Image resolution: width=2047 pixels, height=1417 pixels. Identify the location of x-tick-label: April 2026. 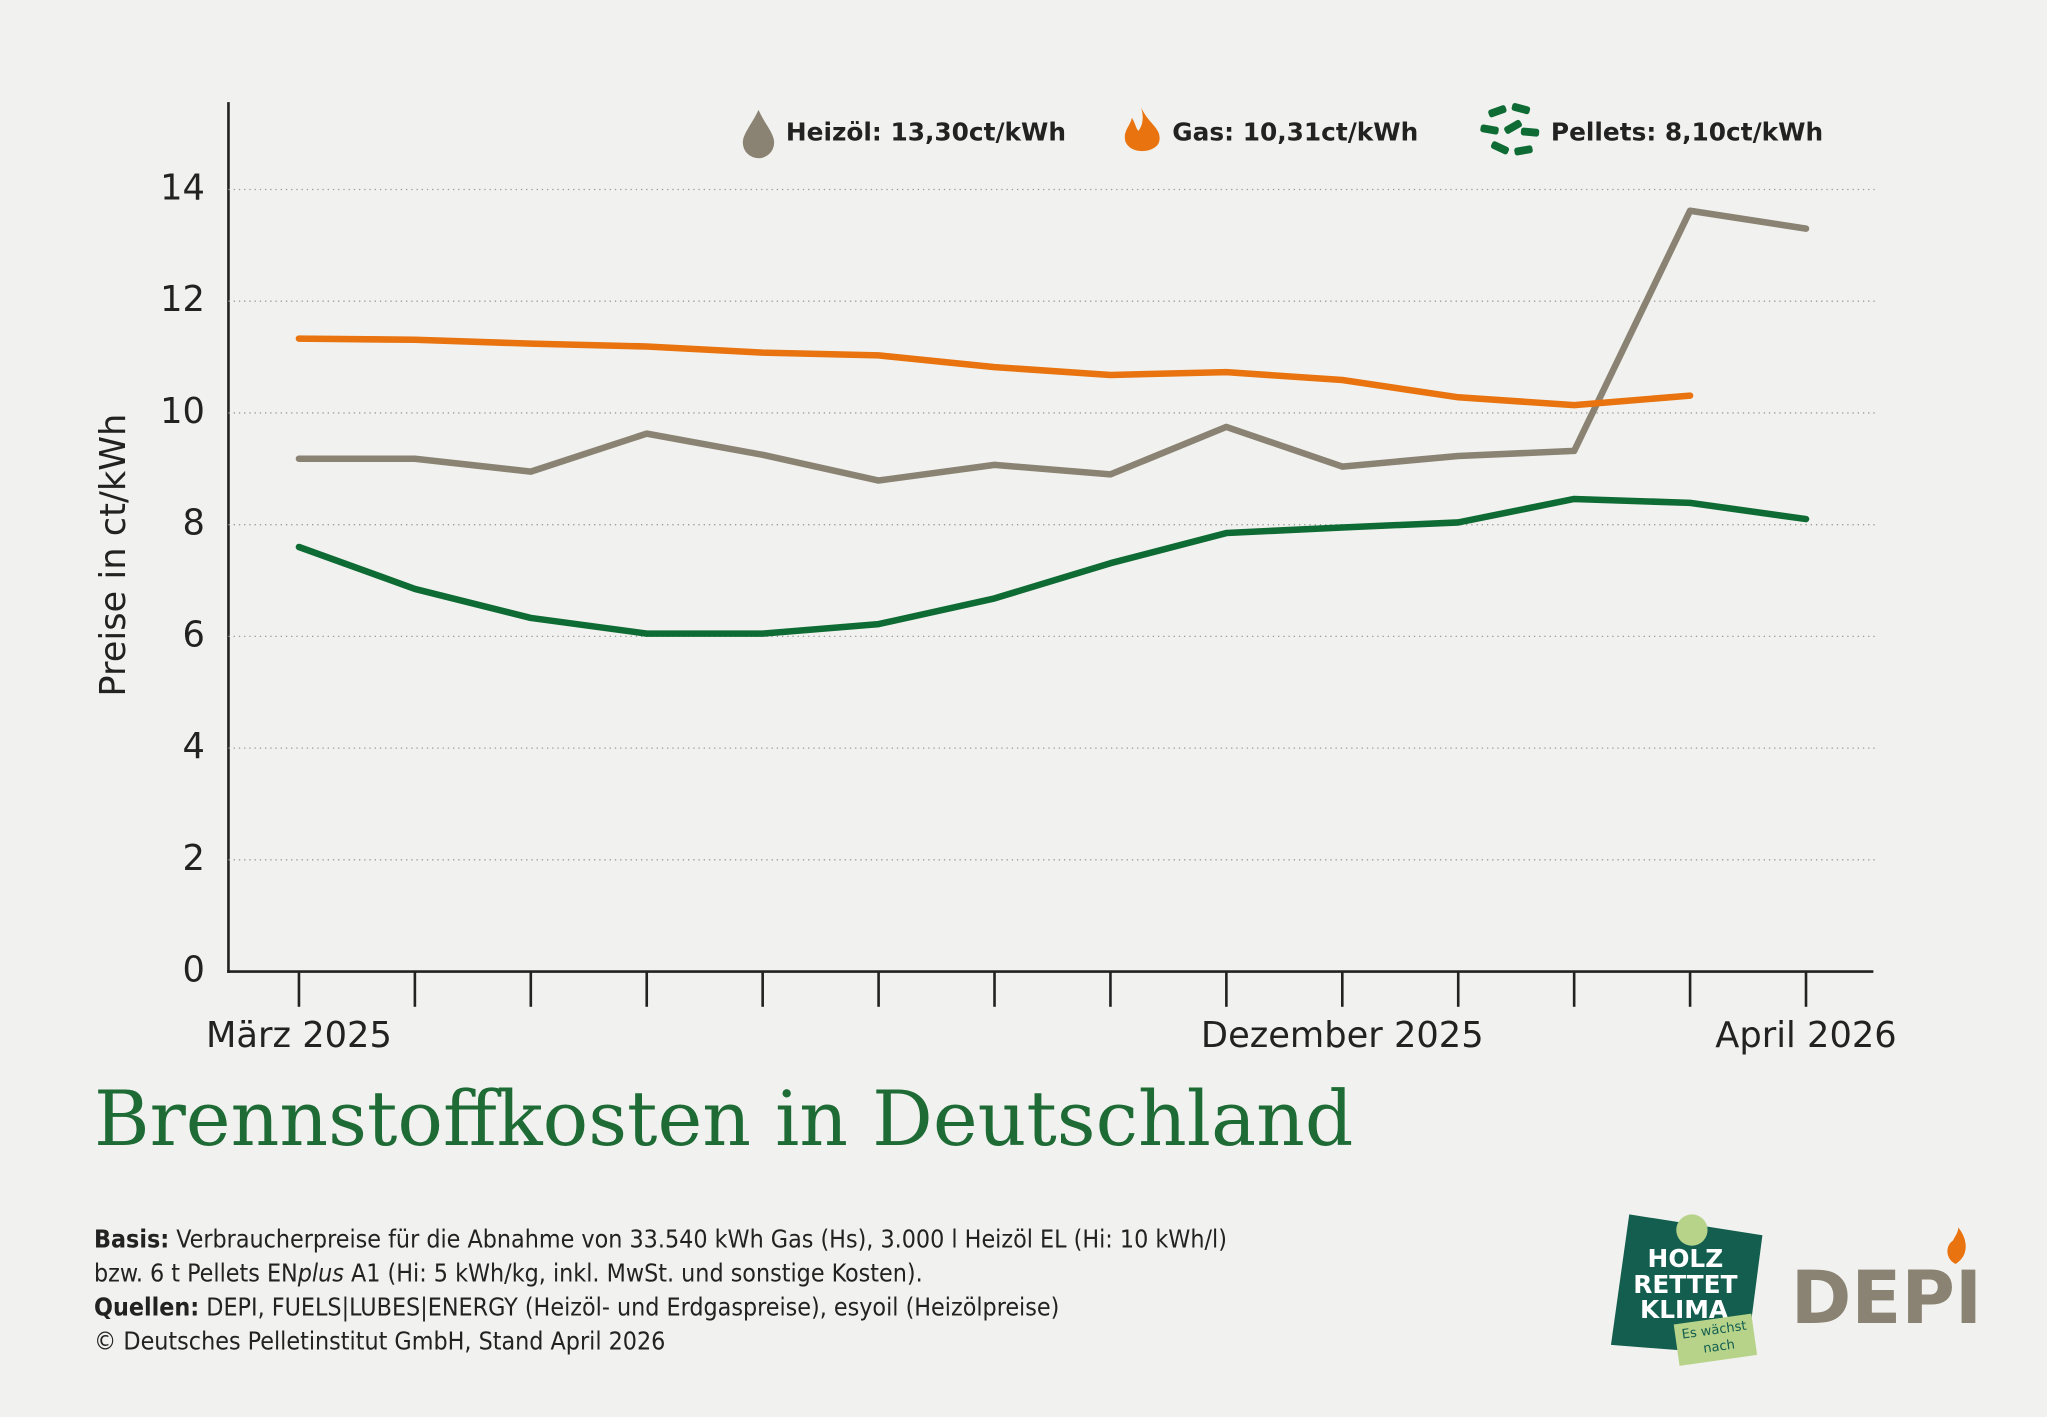
(1805, 1035).